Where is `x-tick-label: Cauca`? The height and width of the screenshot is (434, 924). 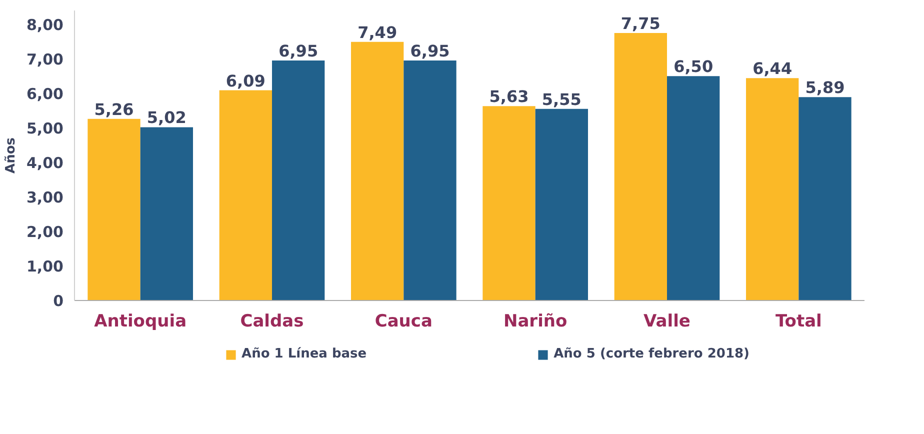 x-tick-label: Cauca is located at coordinates (403, 322).